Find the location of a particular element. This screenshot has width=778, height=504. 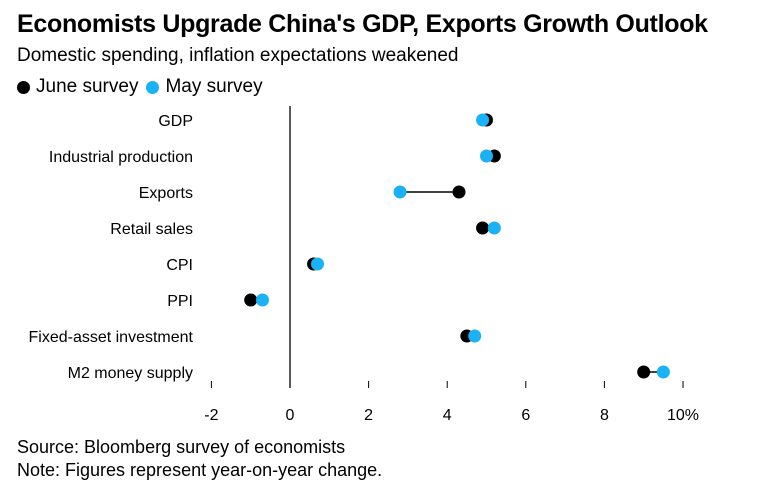

category-label-4: CPI is located at coordinates (179, 265).